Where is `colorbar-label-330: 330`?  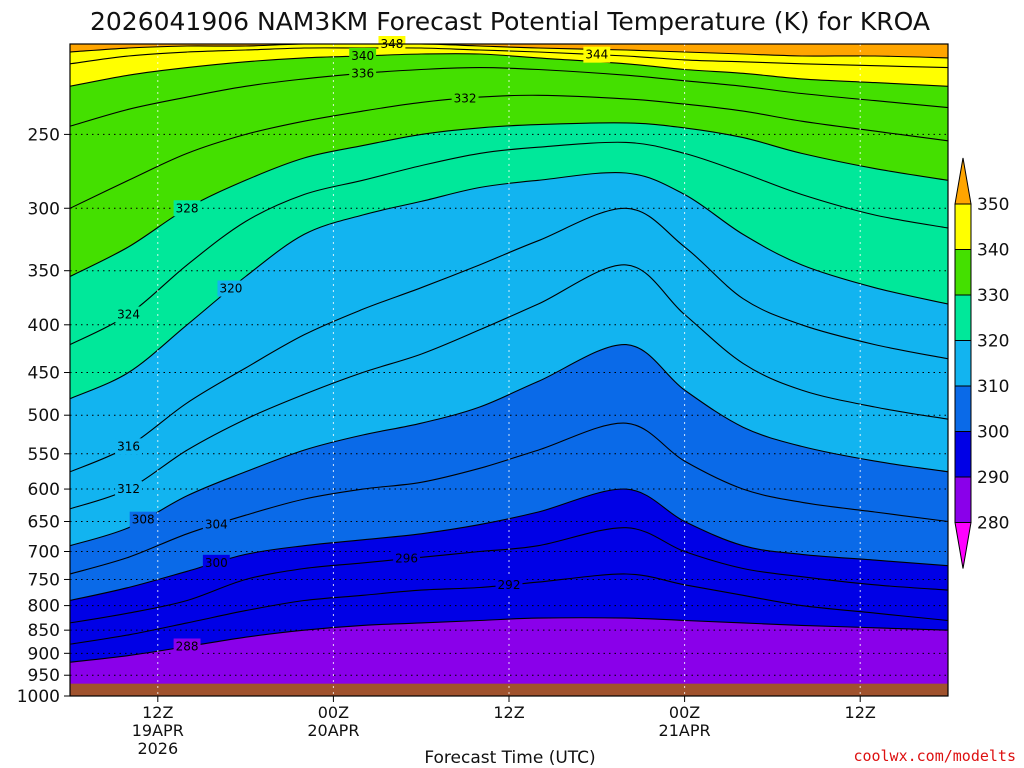
colorbar-label-330: 330 is located at coordinates (993, 296).